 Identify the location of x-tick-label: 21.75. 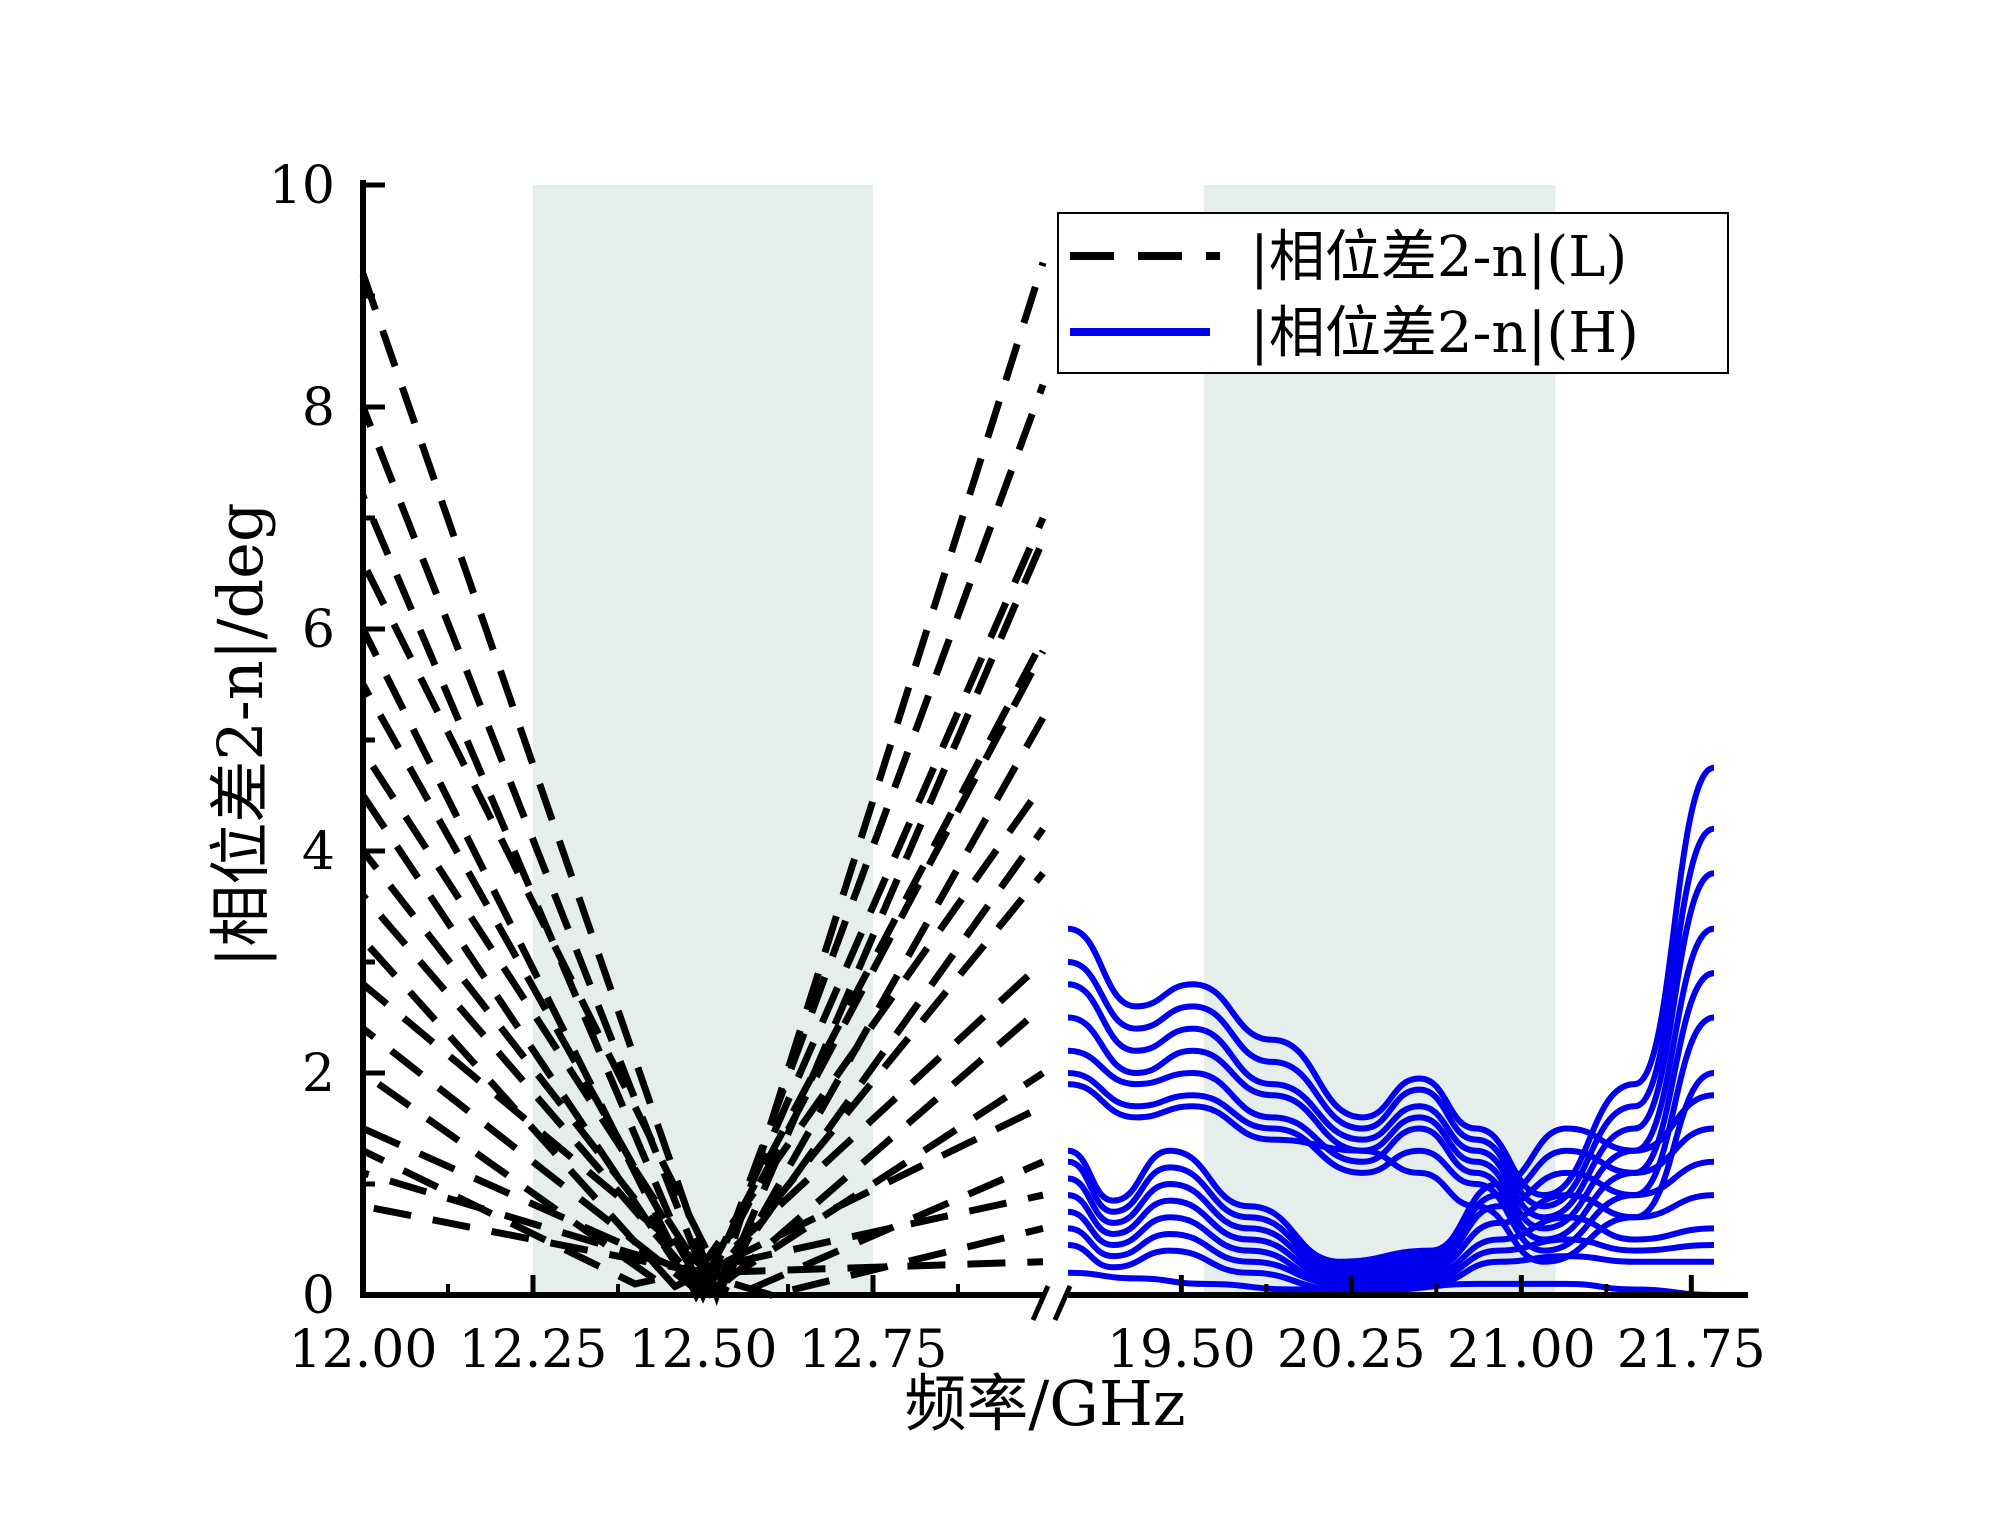
(1691, 1350).